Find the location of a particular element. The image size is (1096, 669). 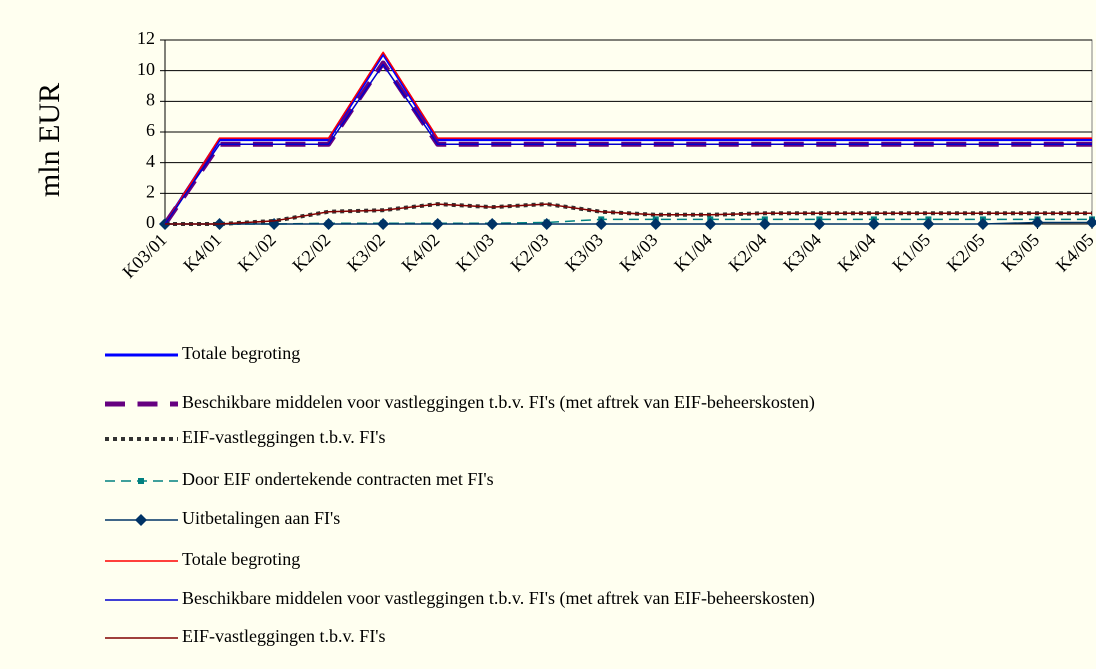

y-axis-label: mln EUR is located at coordinates (49, 140).